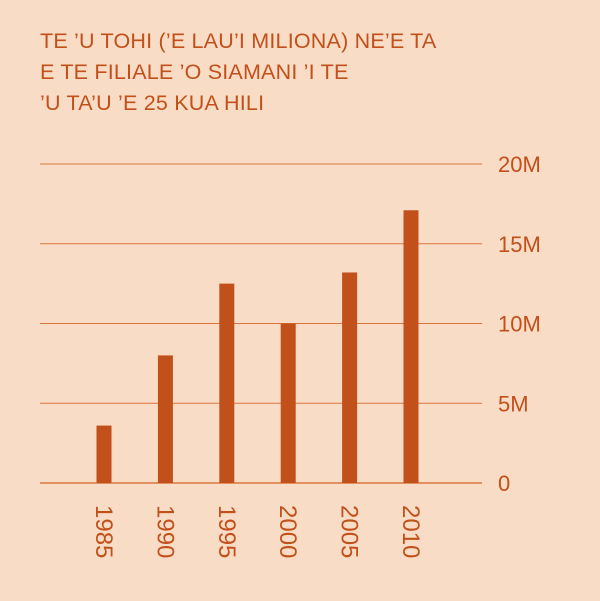 The image size is (600, 601). What do you see at coordinates (350, 377) in the screenshot?
I see `bar-2005` at bounding box center [350, 377].